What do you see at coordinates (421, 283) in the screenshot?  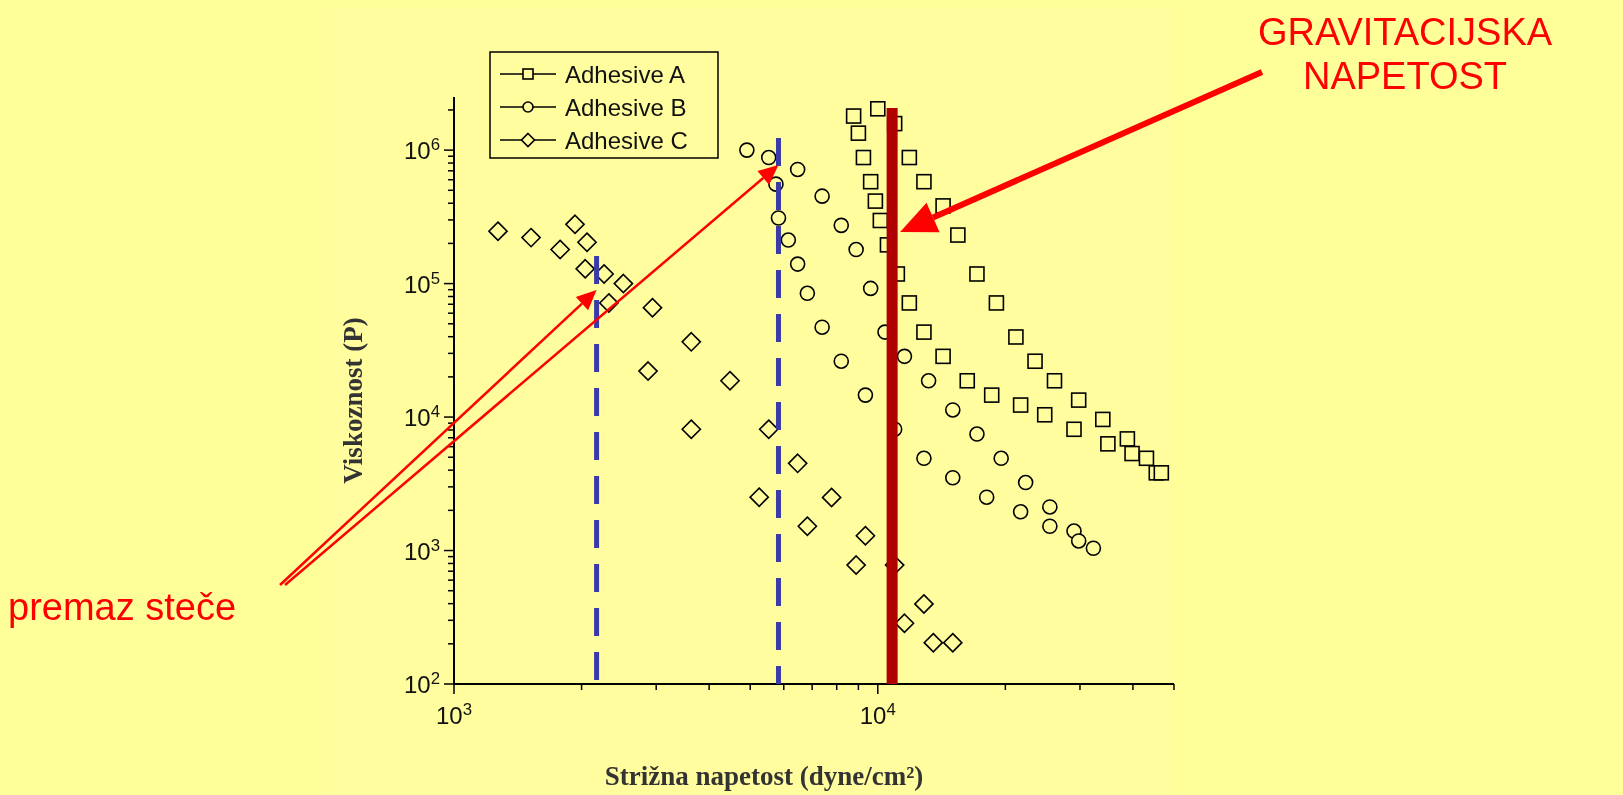 I see `y-tick-label: 10$^{5}$` at bounding box center [421, 283].